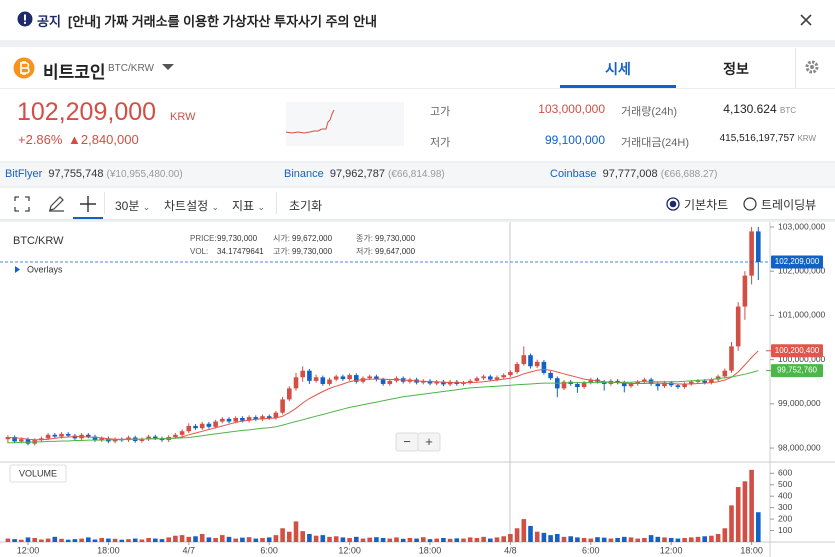 The height and width of the screenshot is (557, 835). I want to click on volume-tick-label: 300, so click(785, 507).